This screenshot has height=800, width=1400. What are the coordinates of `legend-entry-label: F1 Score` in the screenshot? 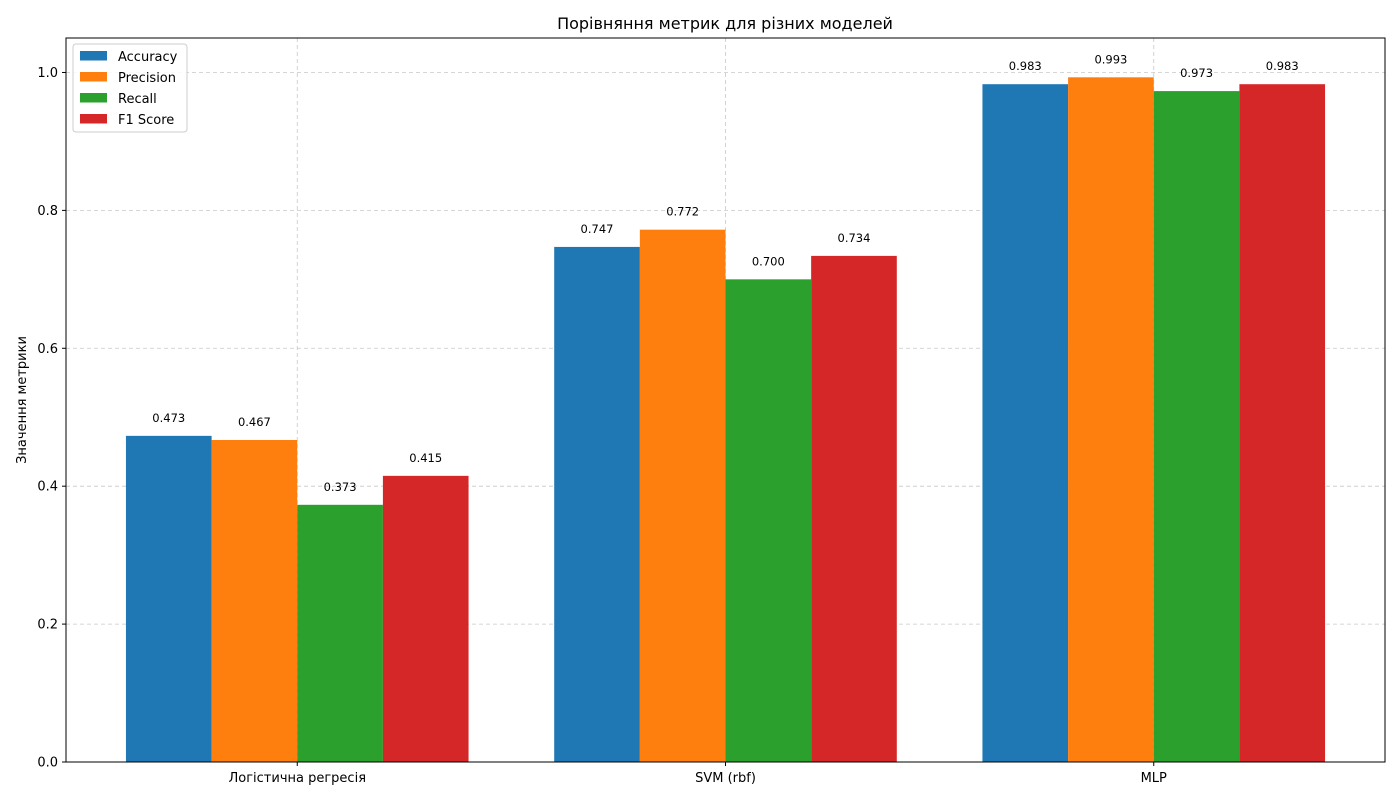 It's located at (146, 120).